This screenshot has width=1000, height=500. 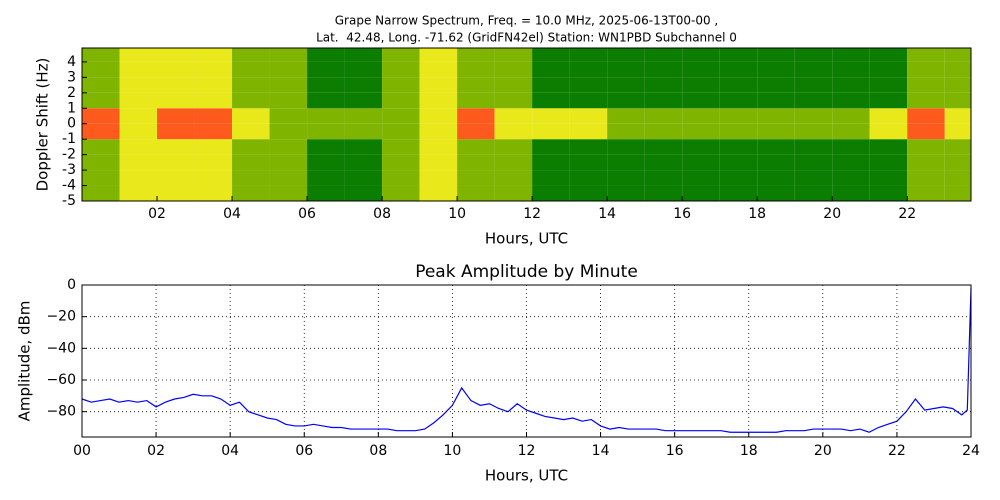 I want to click on x-tick-label: 12, so click(x=532, y=214).